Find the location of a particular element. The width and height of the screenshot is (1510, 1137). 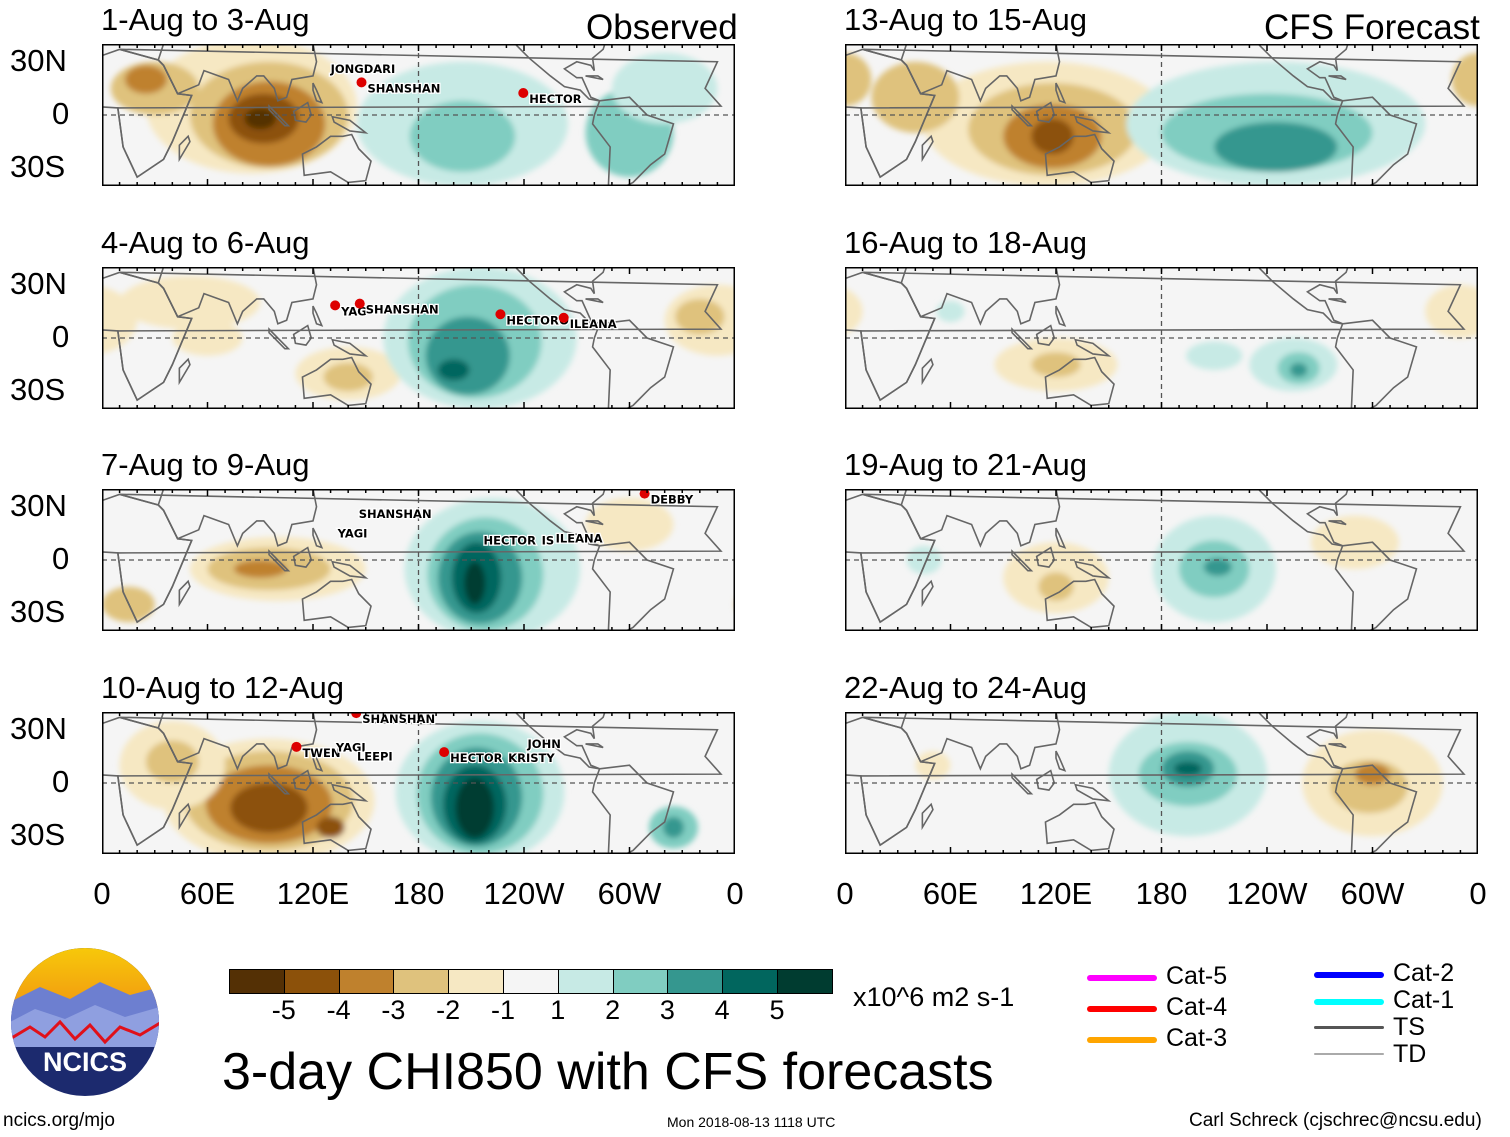

colorbar-units: x10^6 m2 s-1 is located at coordinates (934, 997).